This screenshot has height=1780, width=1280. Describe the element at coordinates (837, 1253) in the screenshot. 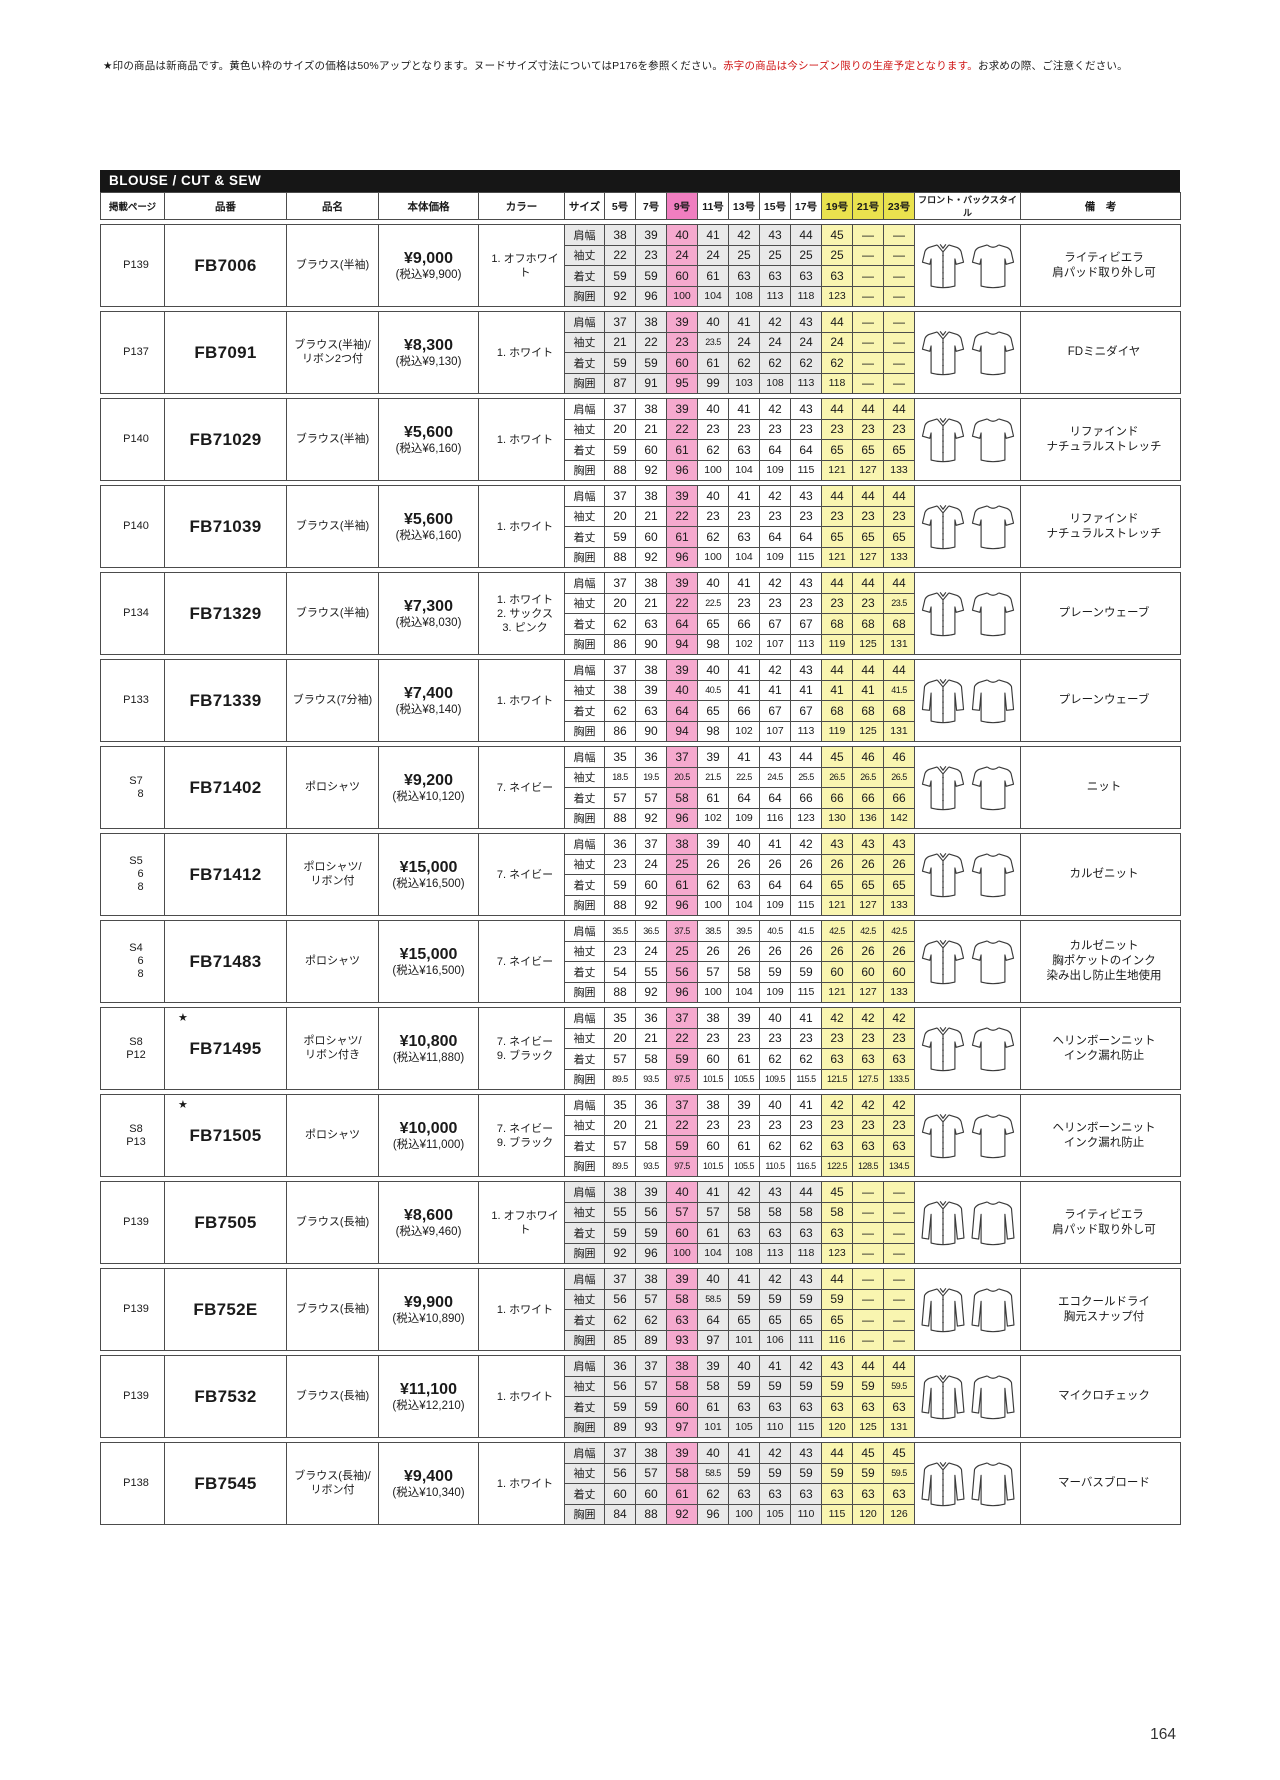

I see `size-value: 123` at that location.